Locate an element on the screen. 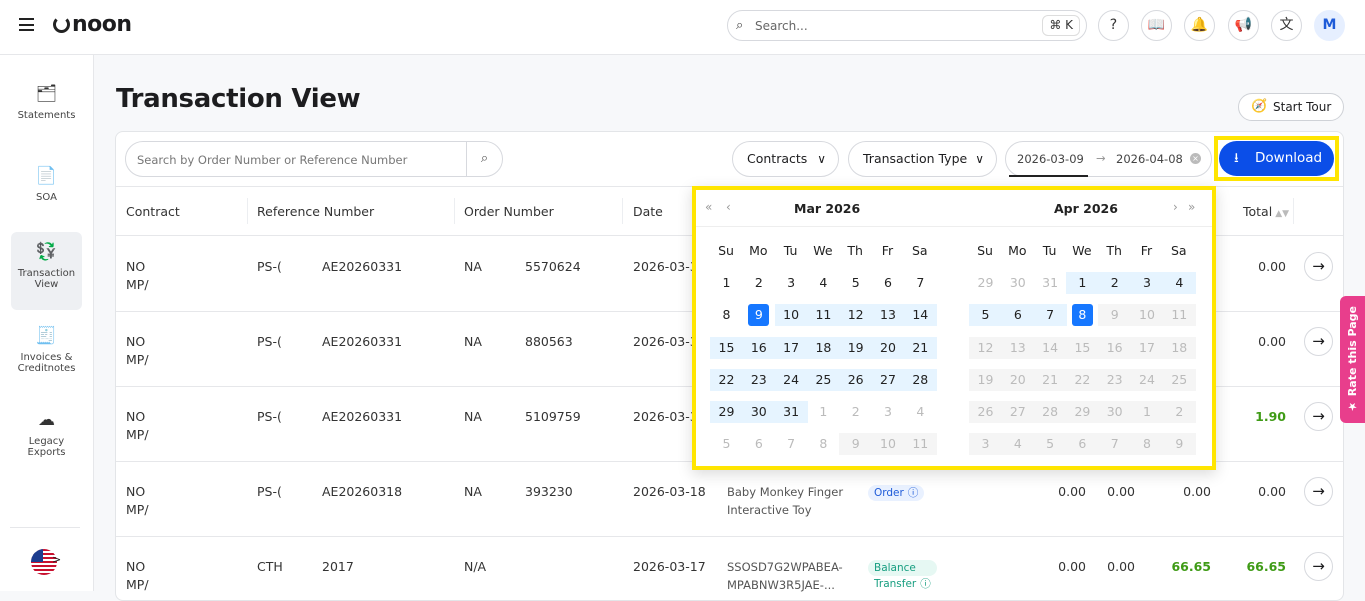  month-title: Mar 2026 is located at coordinates (827, 208).